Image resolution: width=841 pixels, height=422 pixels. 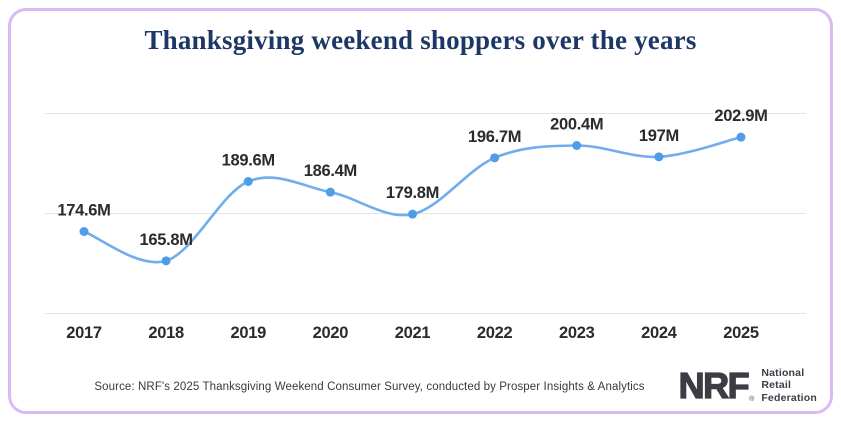 I want to click on x-axis-label: 2017, so click(x=84, y=333).